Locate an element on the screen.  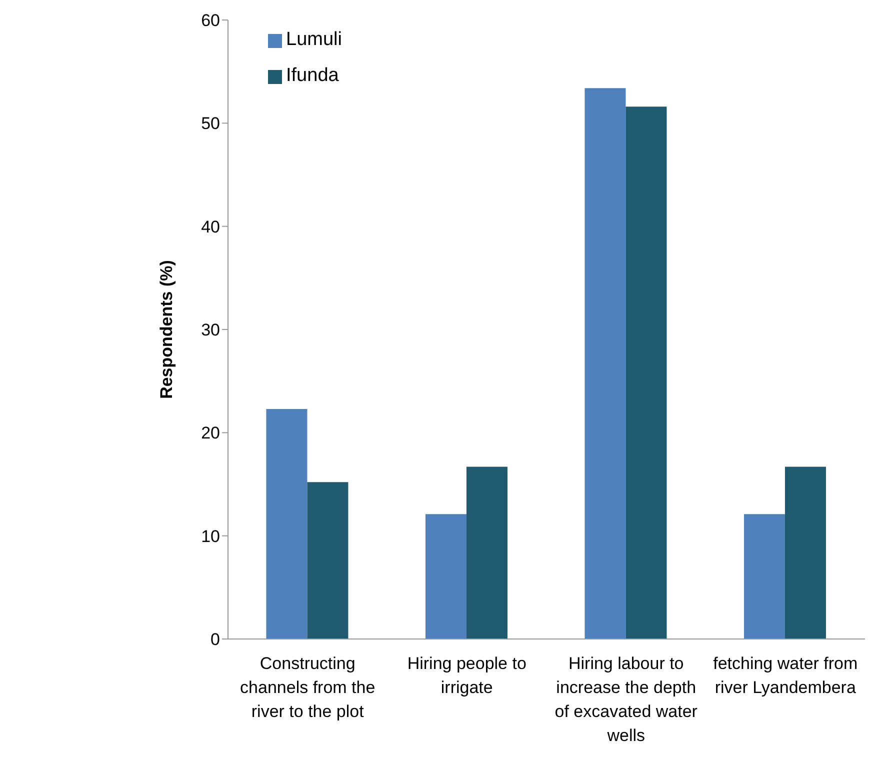
y-tick-label: 40 is located at coordinates (210, 226).